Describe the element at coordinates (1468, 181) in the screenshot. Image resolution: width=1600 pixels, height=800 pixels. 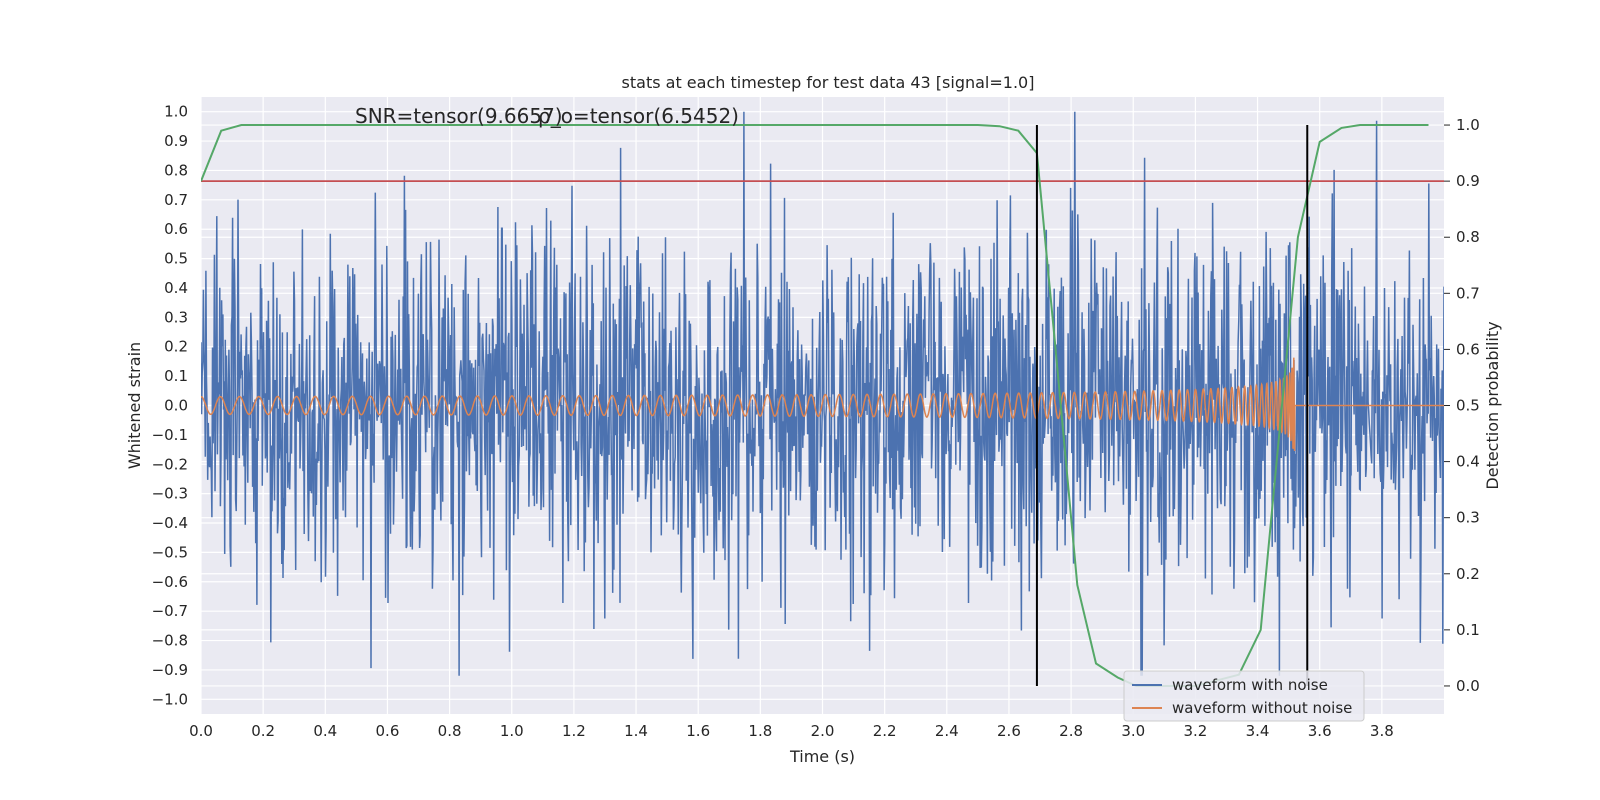
I see `right-tick-label: 0.9` at that location.